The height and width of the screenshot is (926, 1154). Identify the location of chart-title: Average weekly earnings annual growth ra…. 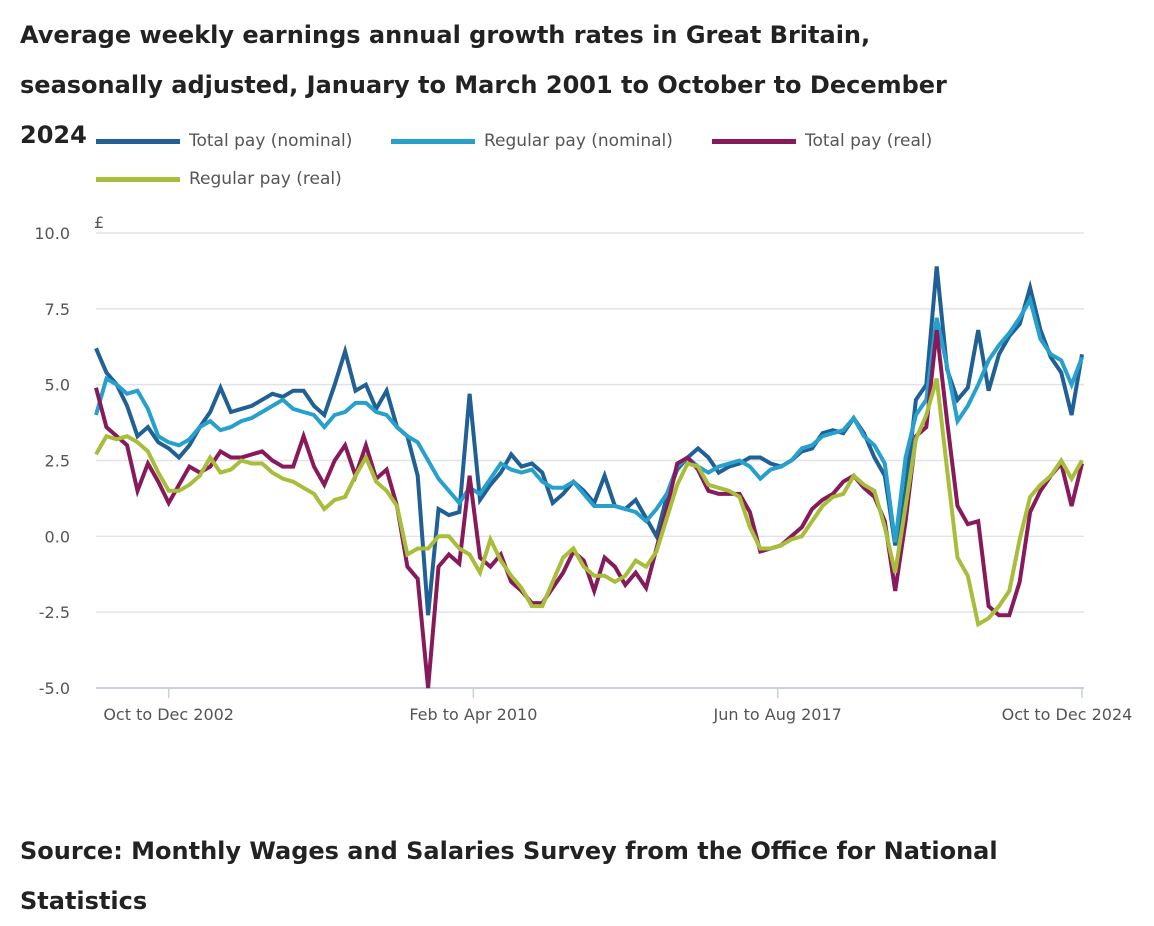
(483, 85).